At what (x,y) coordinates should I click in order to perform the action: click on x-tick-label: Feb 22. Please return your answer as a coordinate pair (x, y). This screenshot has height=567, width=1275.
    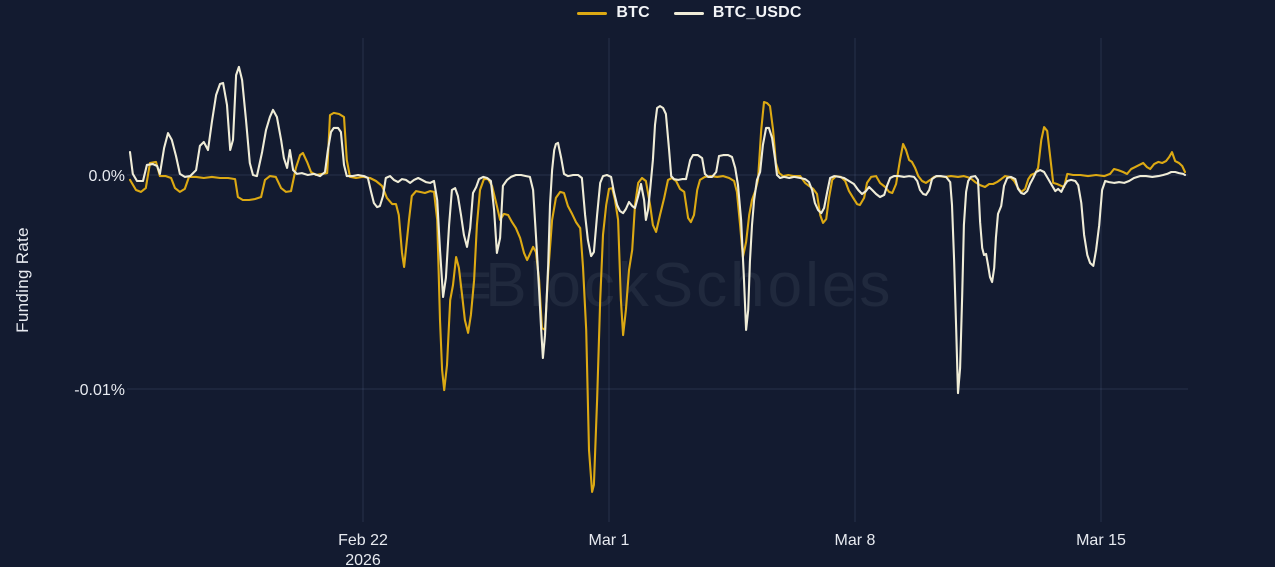
    Looking at the image, I should click on (363, 540).